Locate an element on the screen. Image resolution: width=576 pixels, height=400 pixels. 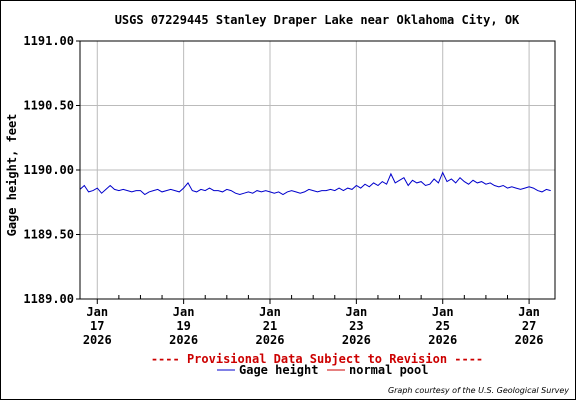
y-tick-label: 1189.00 is located at coordinates (48, 299).